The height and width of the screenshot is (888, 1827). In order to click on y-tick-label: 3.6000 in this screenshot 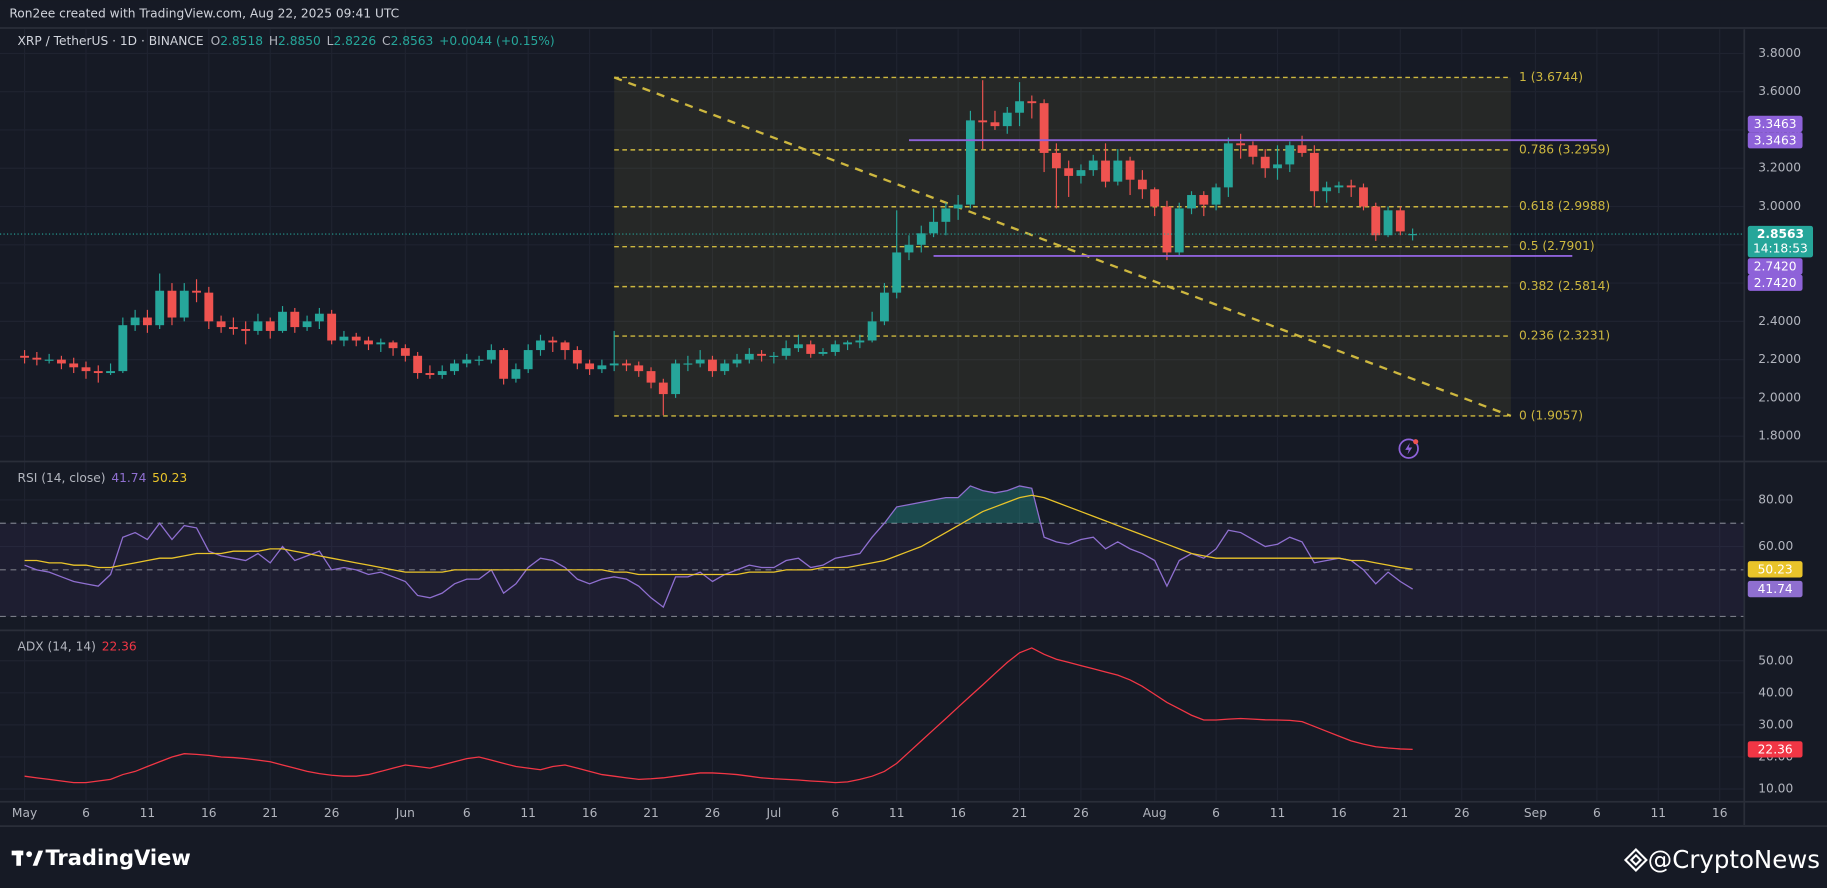, I will do `click(1779, 91)`.